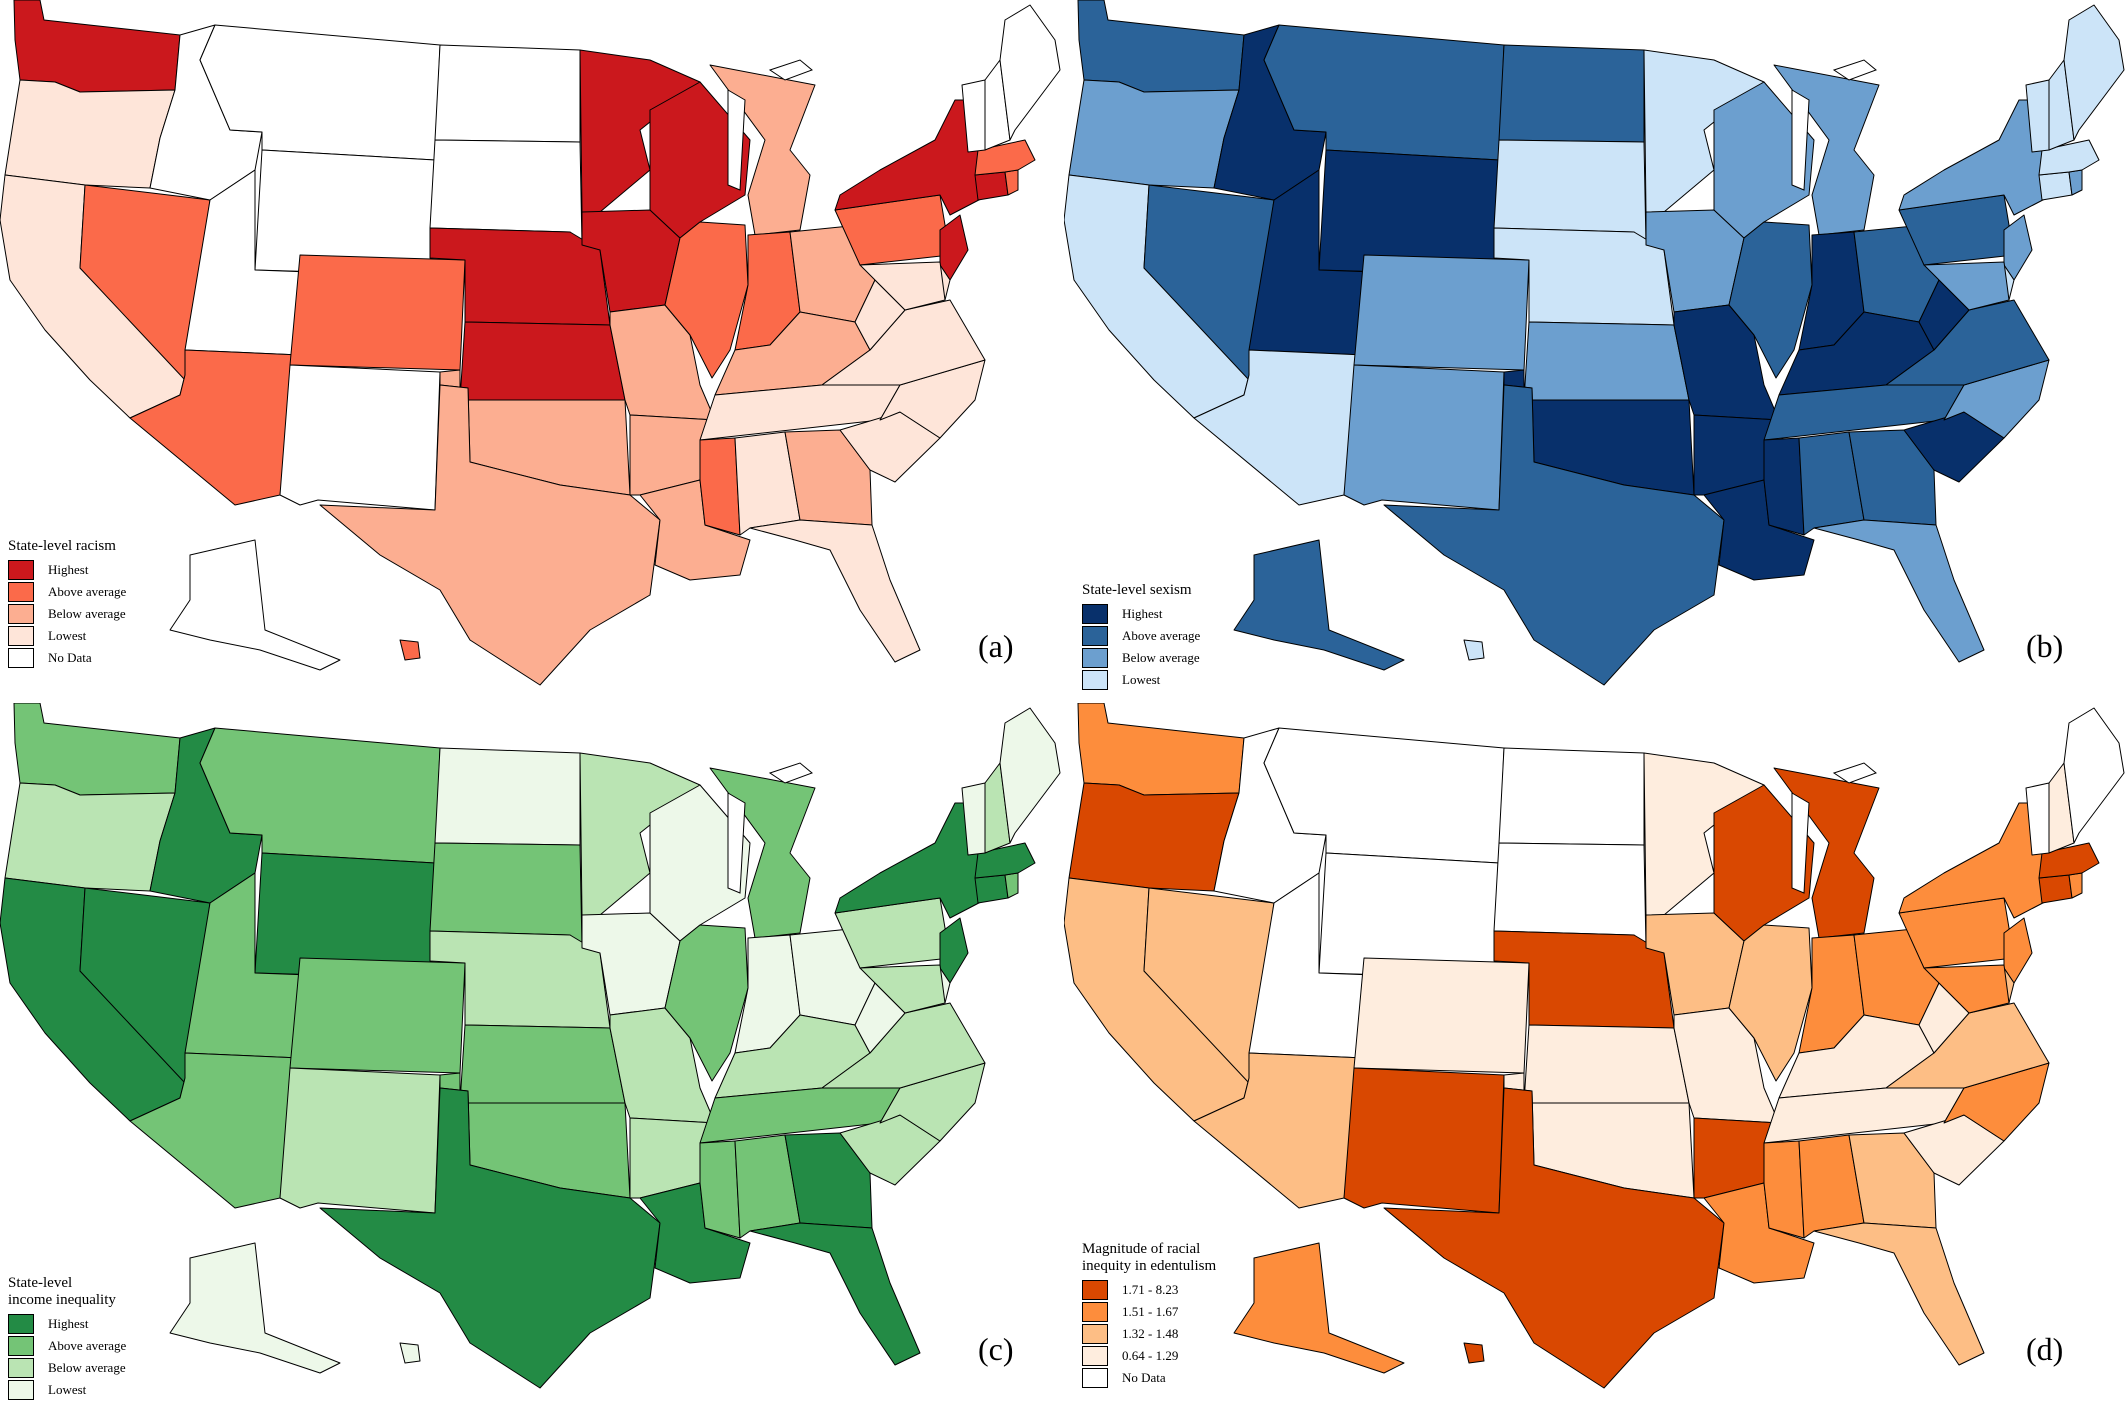 This screenshot has width=2128, height=1407. What do you see at coordinates (1319, 1308) in the screenshot?
I see `state-ak` at bounding box center [1319, 1308].